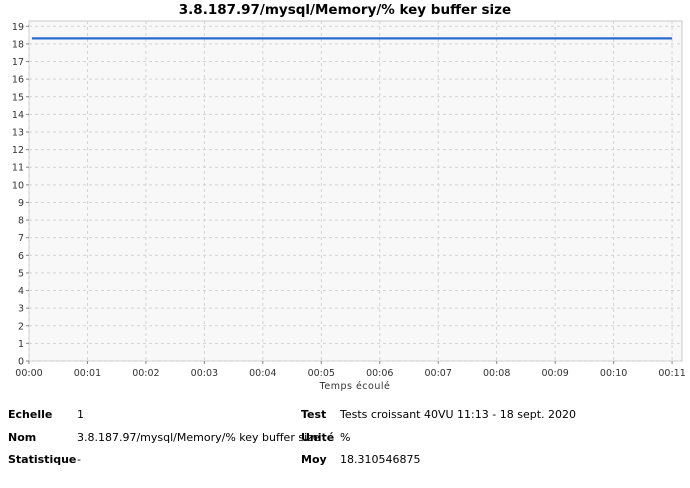 The width and height of the screenshot is (690, 488). Describe the element at coordinates (18, 168) in the screenshot. I see `y-tick-label: 11` at that location.